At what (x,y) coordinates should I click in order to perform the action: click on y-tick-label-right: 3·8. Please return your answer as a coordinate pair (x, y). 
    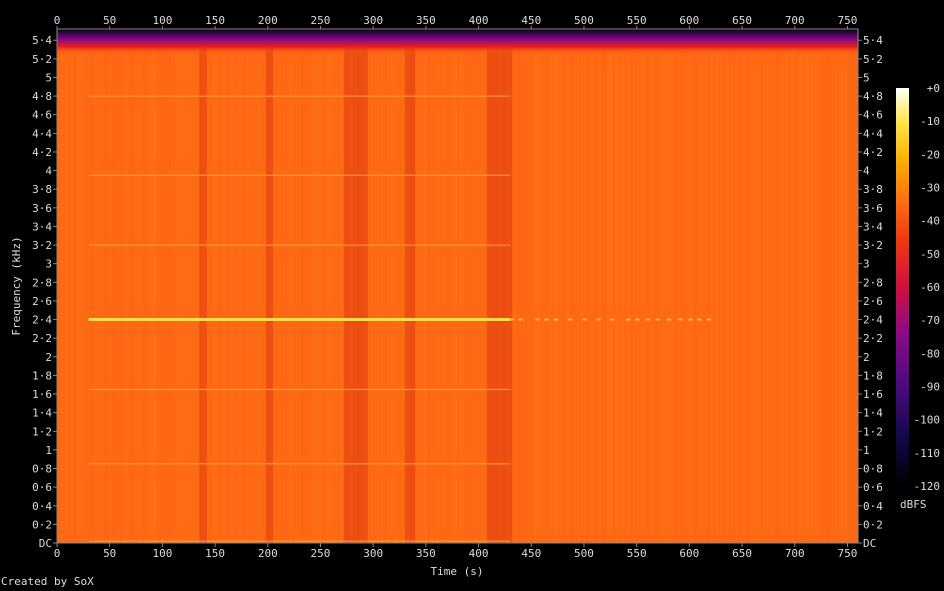
    Looking at the image, I should click on (873, 189).